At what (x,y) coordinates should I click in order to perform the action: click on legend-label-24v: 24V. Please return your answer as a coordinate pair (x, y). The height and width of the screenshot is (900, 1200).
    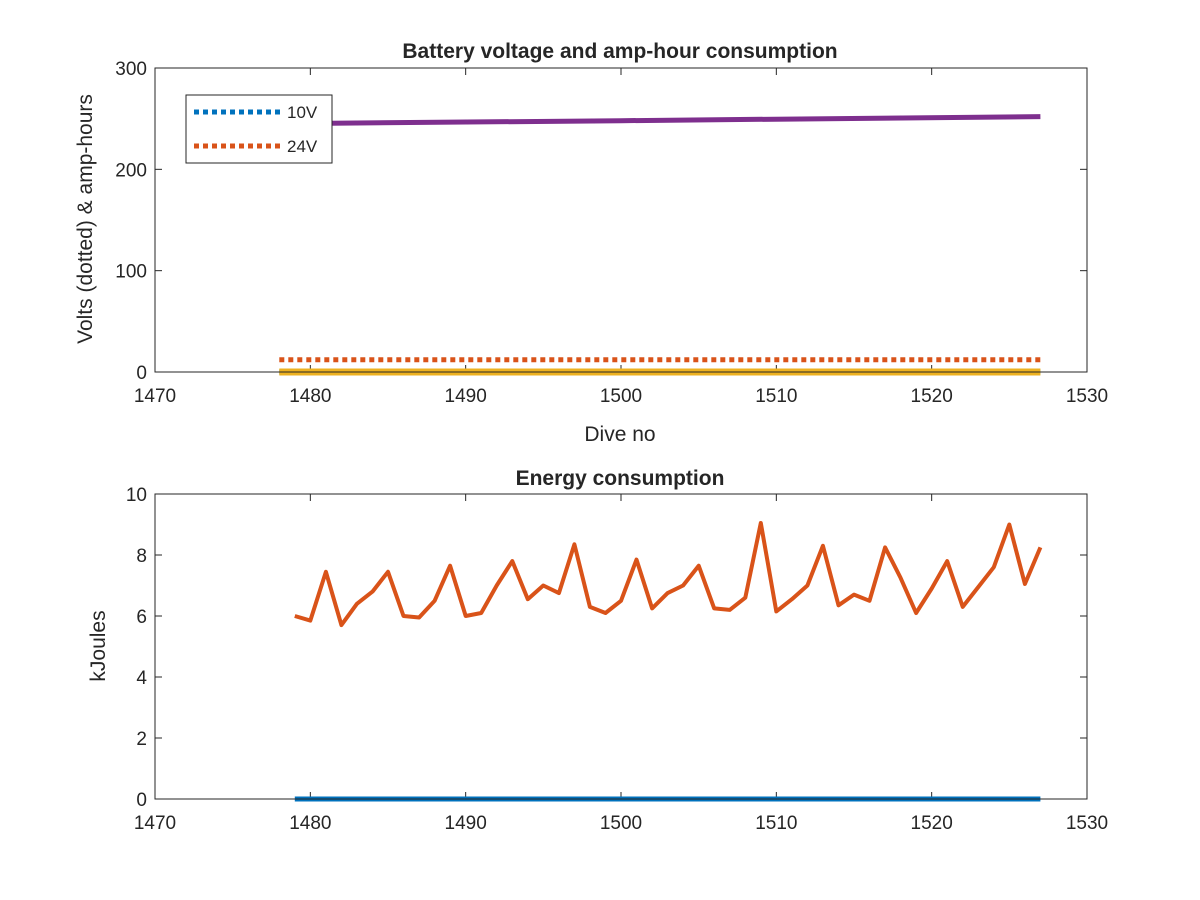
    Looking at the image, I should click on (302, 146).